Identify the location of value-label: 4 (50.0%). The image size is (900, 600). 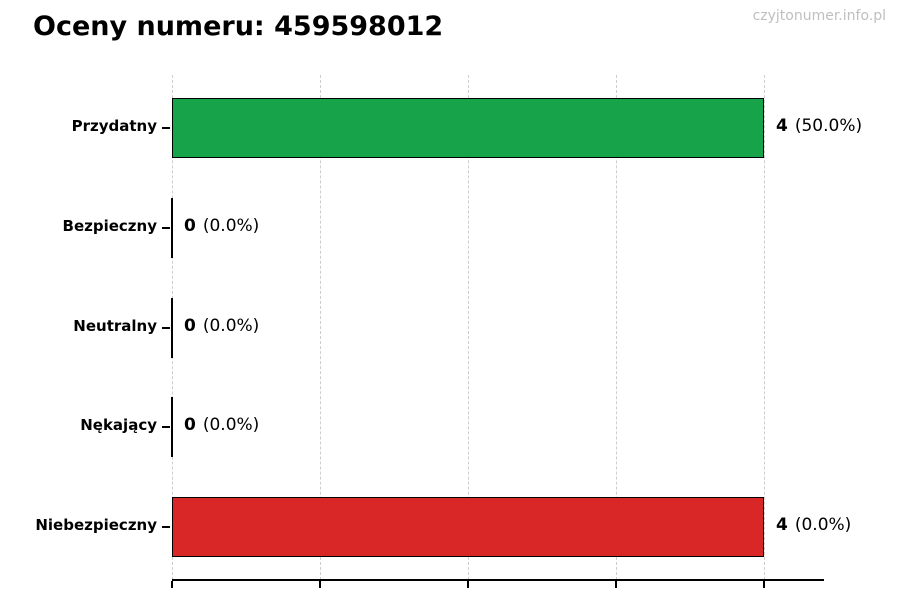
(819, 126).